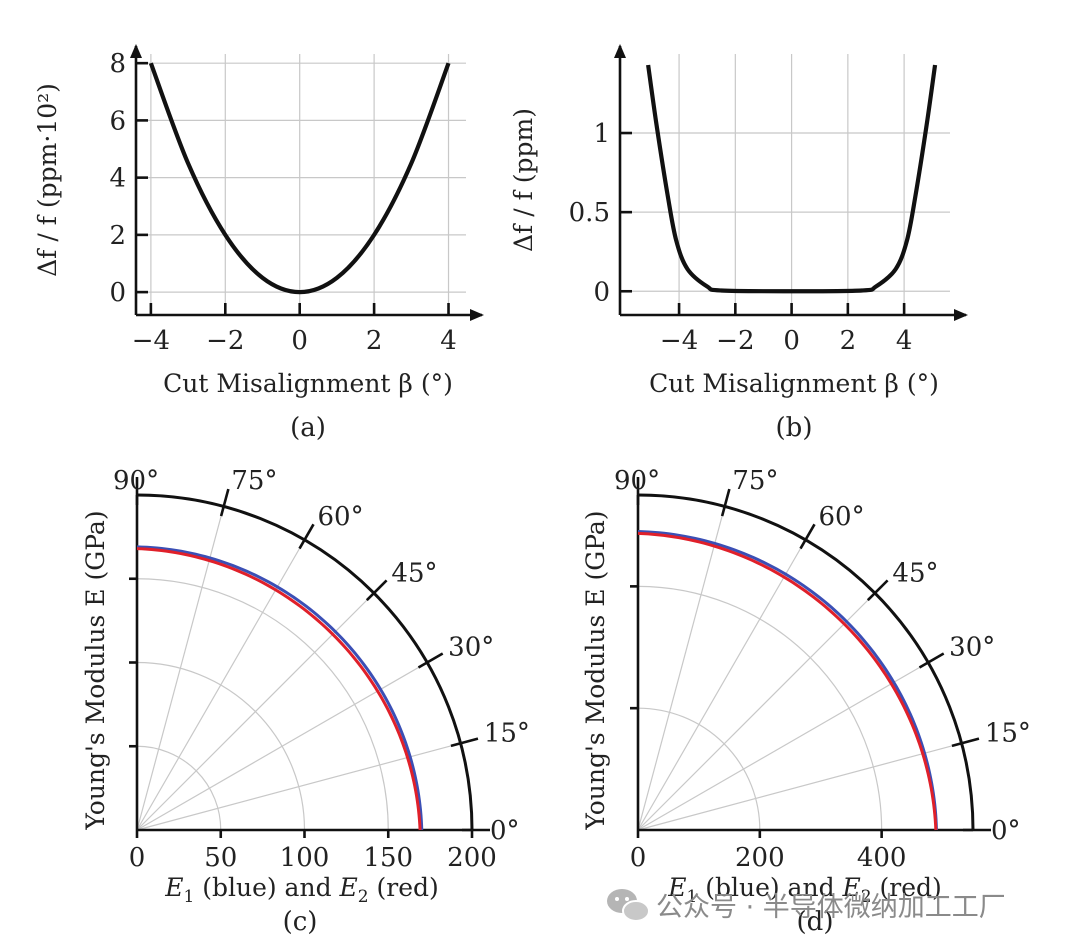  I want to click on panel-label: (a), so click(308, 428).